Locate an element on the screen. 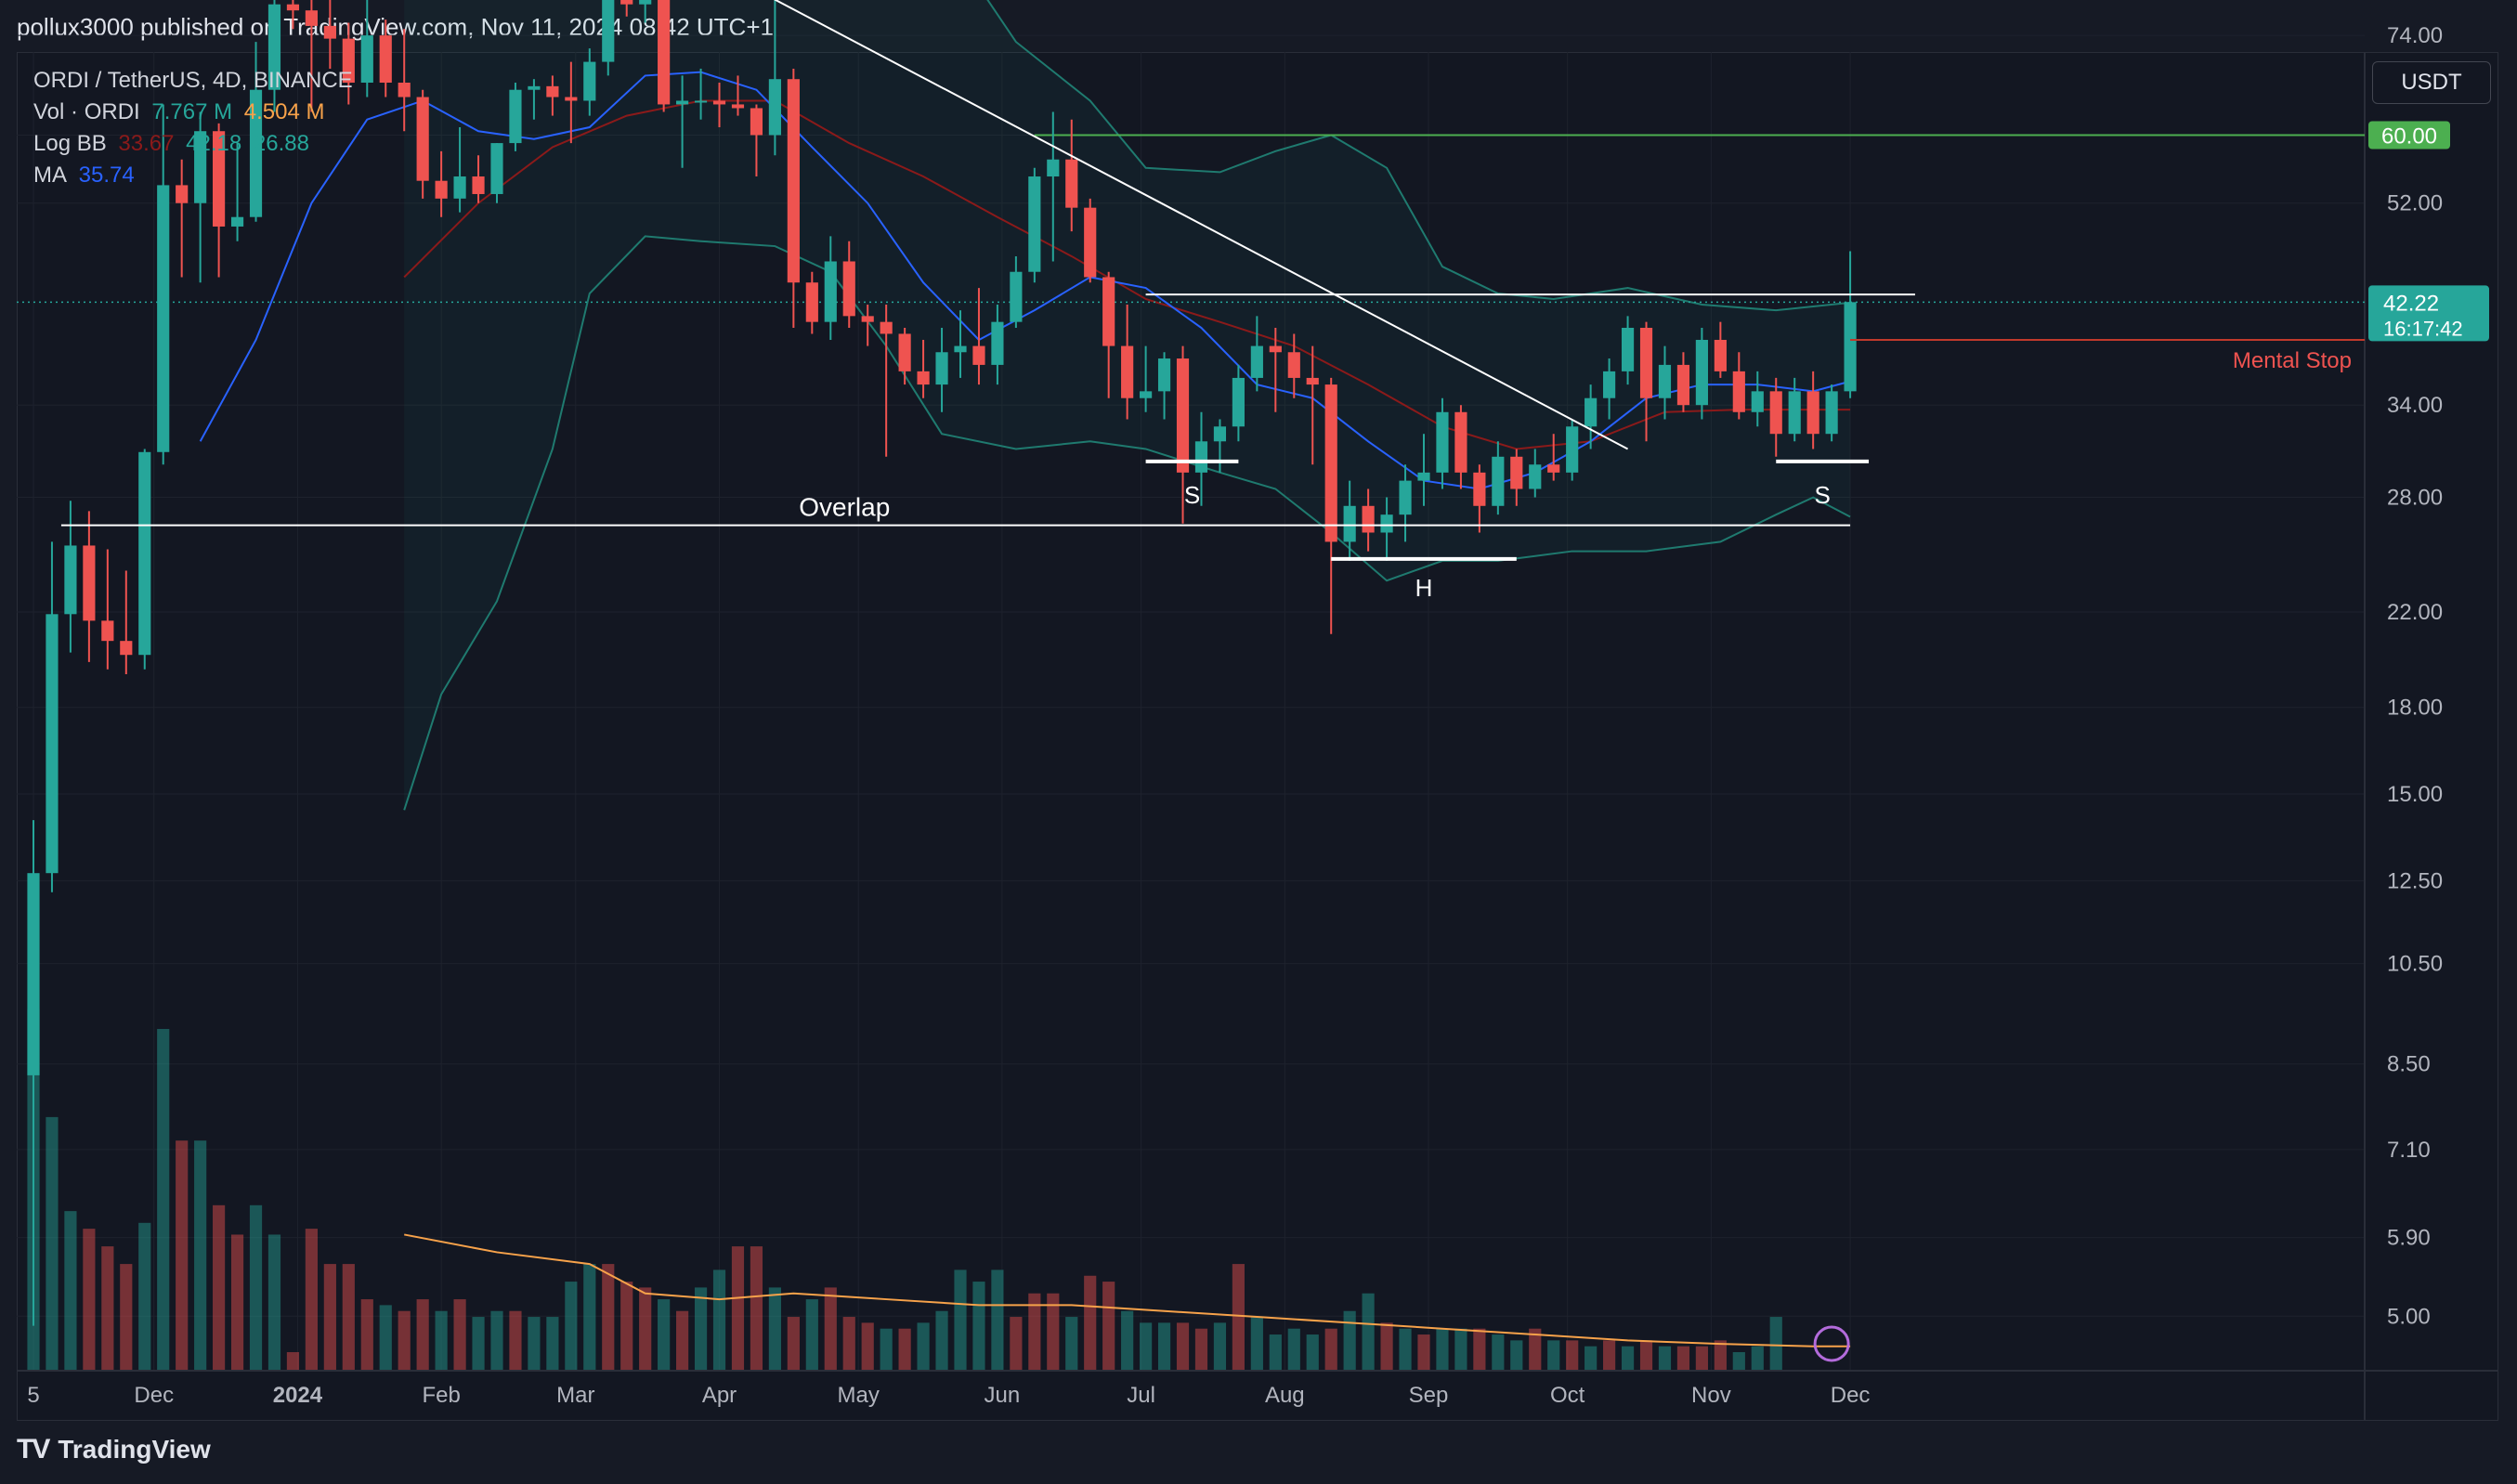 Image resolution: width=2517 pixels, height=1484 pixels. legend-ma: MA 35.74 is located at coordinates (196, 175).